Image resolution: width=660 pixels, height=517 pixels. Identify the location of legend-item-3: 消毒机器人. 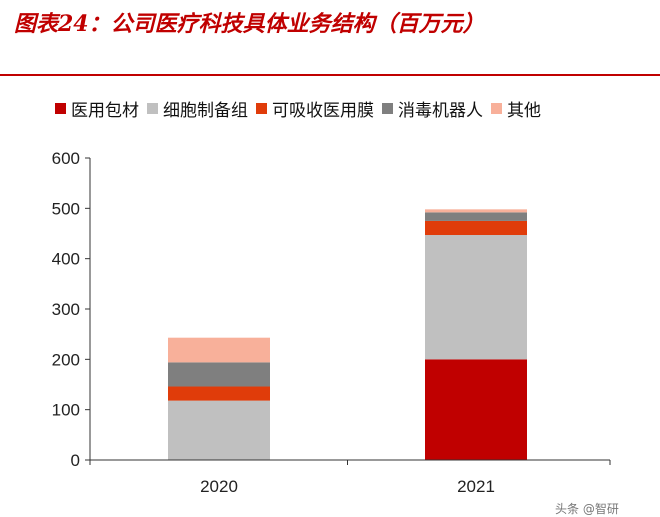
(432, 108).